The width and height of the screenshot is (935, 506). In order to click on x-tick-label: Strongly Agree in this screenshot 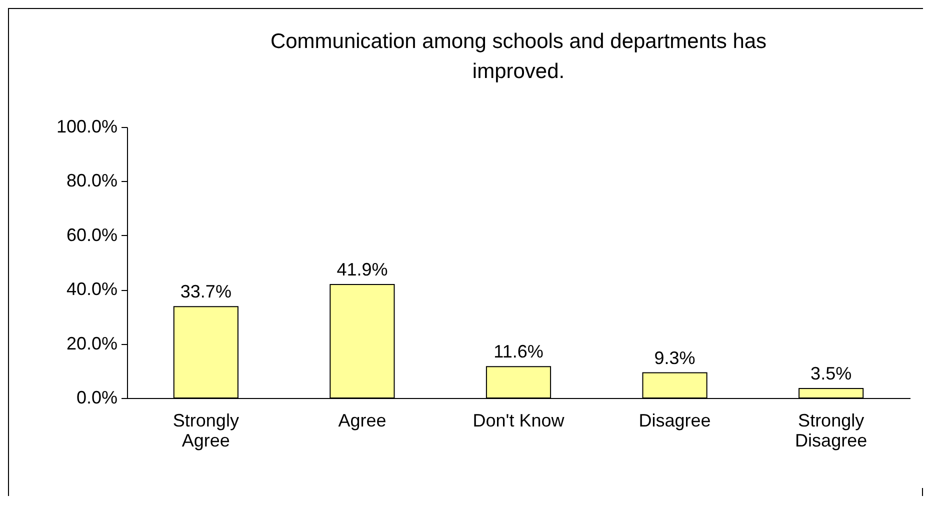, I will do `click(205, 430)`.